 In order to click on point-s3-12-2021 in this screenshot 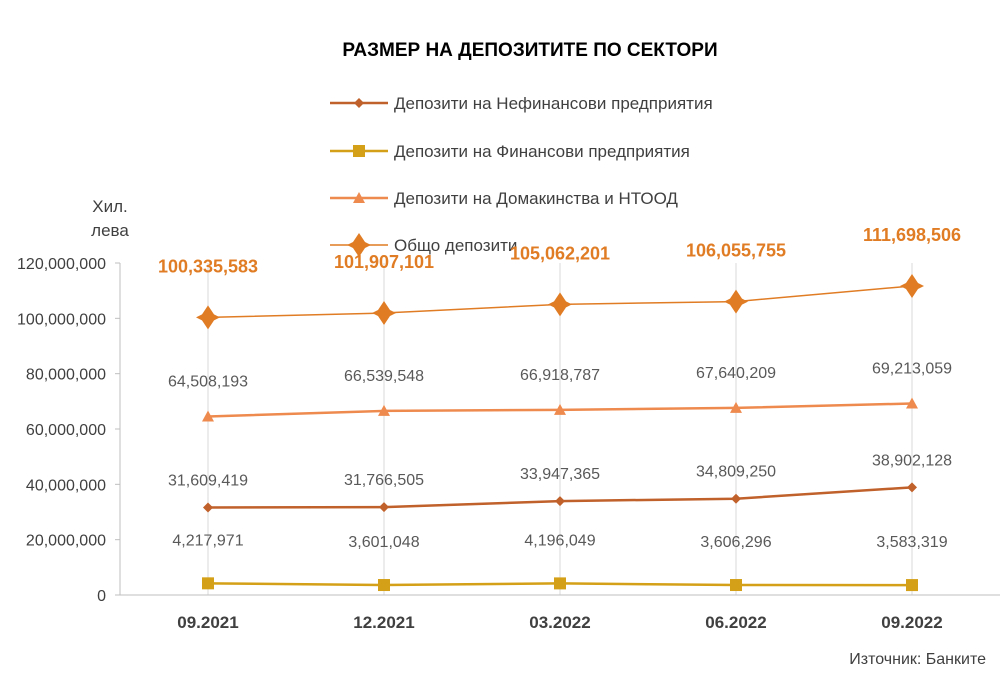, I will do `click(384, 410)`.